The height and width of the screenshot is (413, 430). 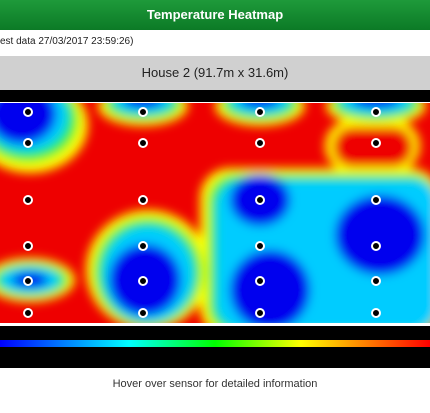 I want to click on color-scale, so click(x=215, y=343).